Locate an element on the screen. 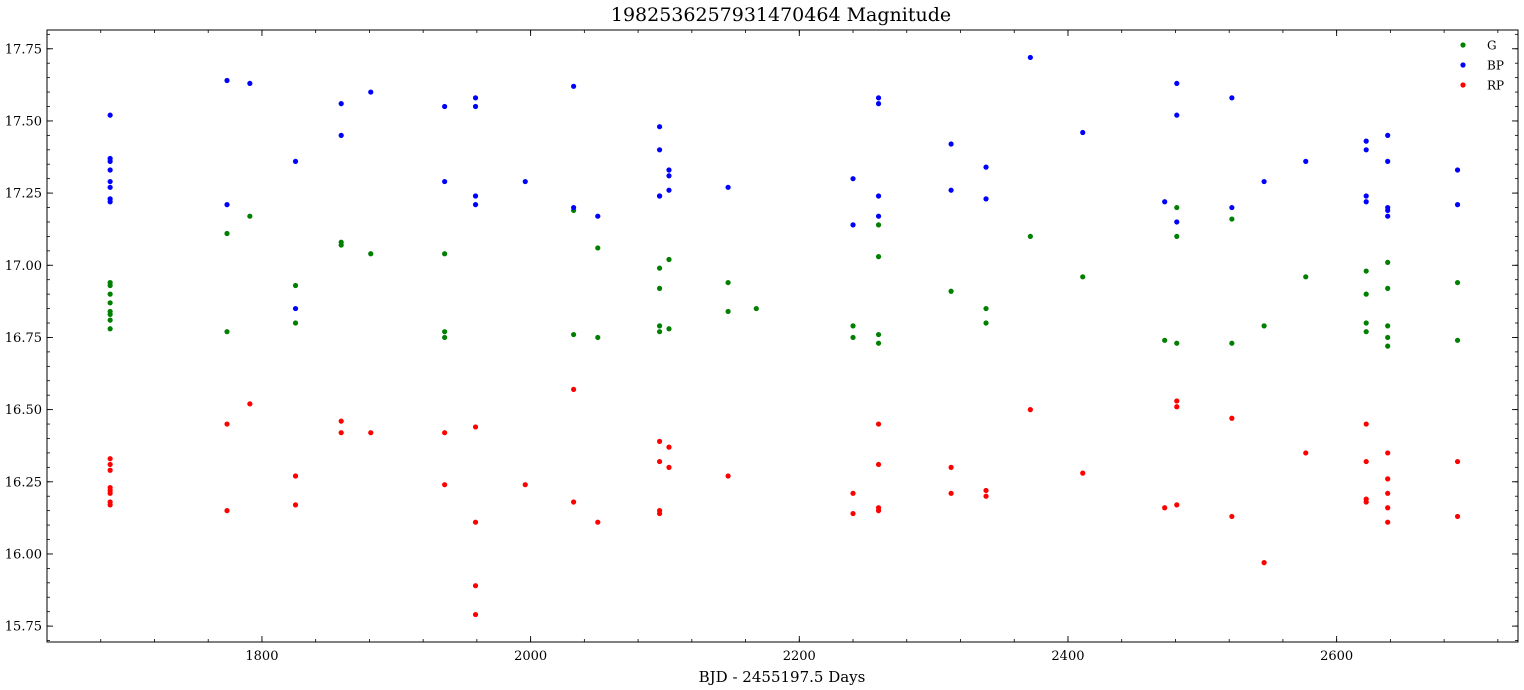 The height and width of the screenshot is (690, 1524). x-axis-label: BJD - 2455197.5 Days is located at coordinates (782, 677).